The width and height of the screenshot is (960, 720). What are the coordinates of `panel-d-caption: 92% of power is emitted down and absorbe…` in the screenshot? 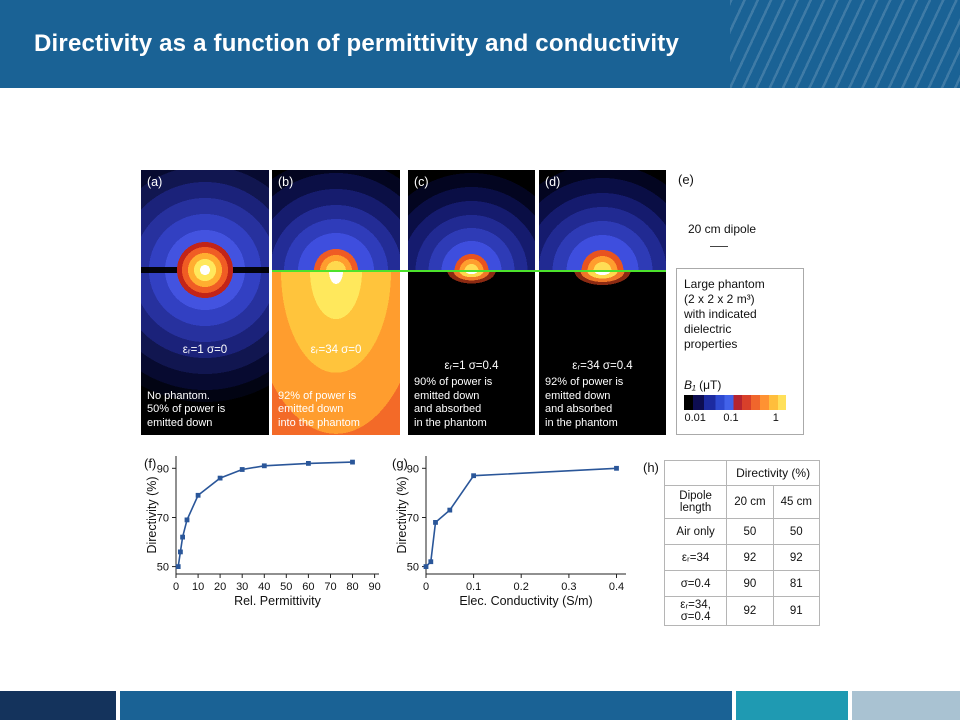 It's located at (584, 402).